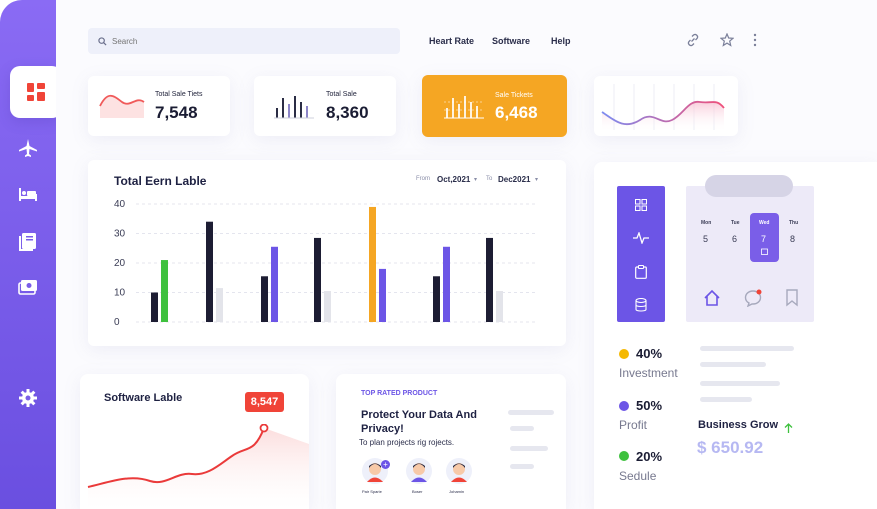 The height and width of the screenshot is (509, 877). What do you see at coordinates (788, 428) in the screenshot?
I see `arrow-up-icon` at bounding box center [788, 428].